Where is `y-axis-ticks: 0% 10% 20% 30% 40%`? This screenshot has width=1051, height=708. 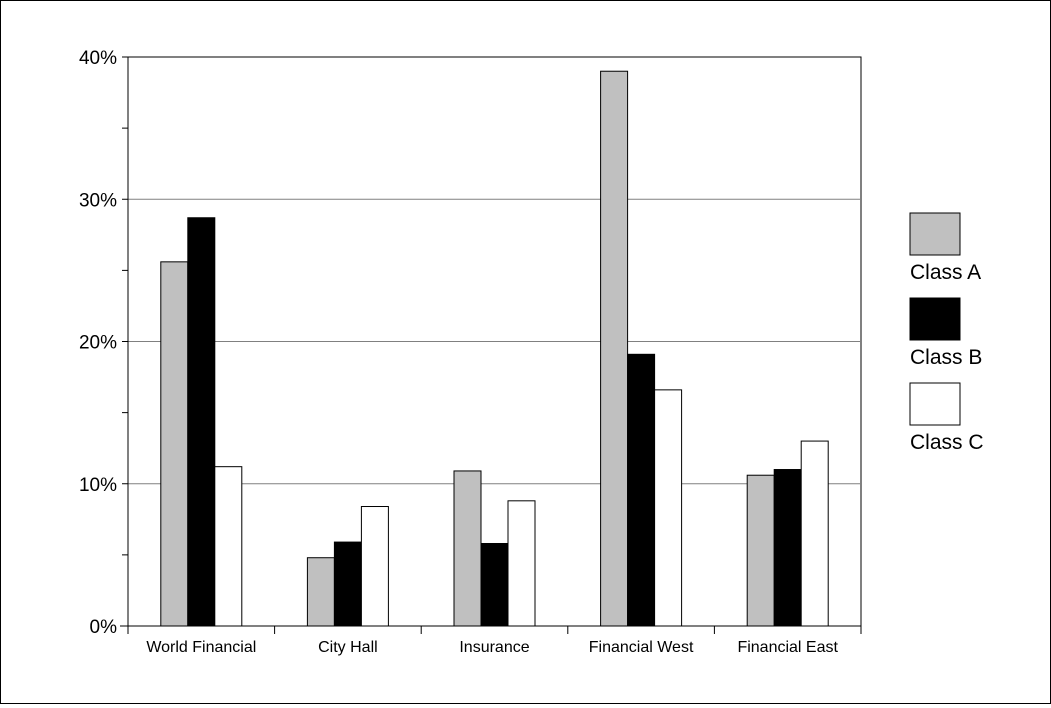 y-axis-ticks: 0% 10% 20% 30% 40% is located at coordinates (103, 343).